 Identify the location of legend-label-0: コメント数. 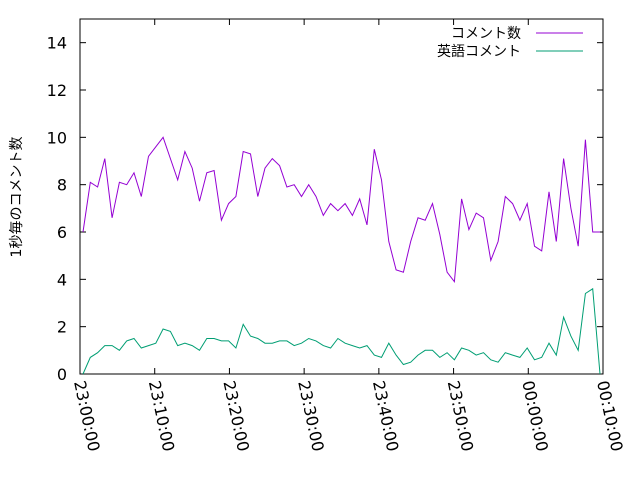
(486, 34).